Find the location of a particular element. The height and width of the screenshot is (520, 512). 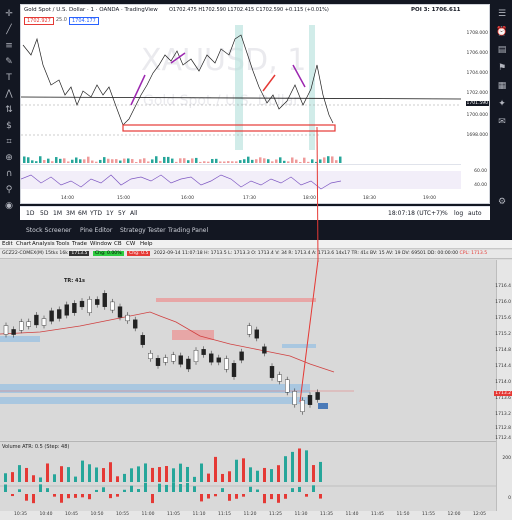

tf-1m: 1M is located at coordinates (57, 213).